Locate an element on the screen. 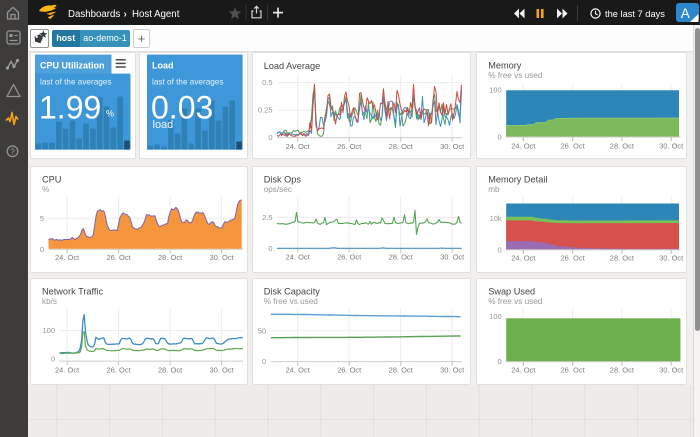 The image size is (700, 437). svg-text: CPU is located at coordinates (51, 179).